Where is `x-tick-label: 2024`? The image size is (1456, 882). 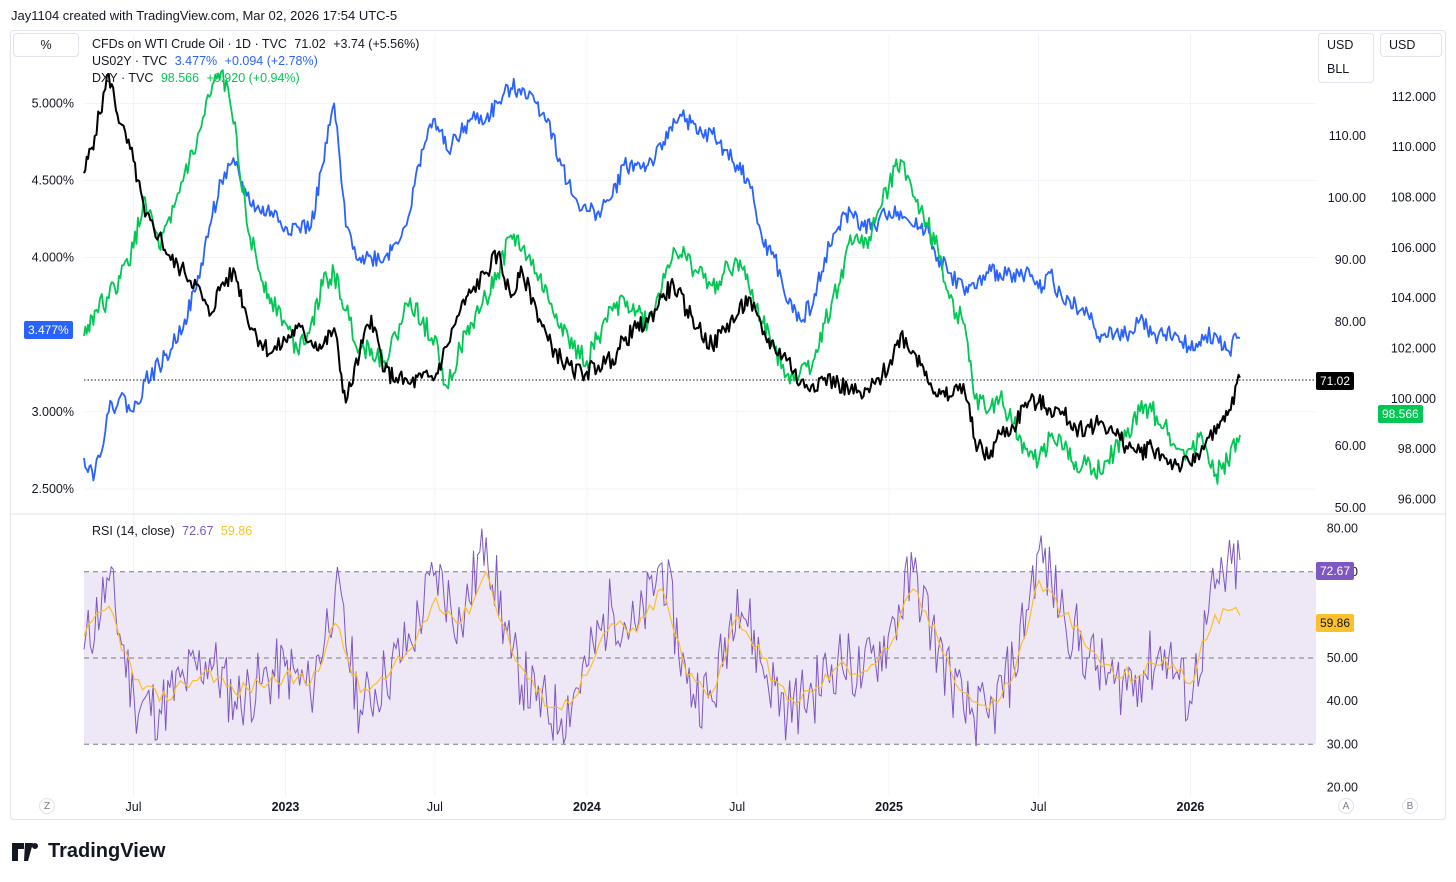
x-tick-label: 2024 is located at coordinates (587, 807).